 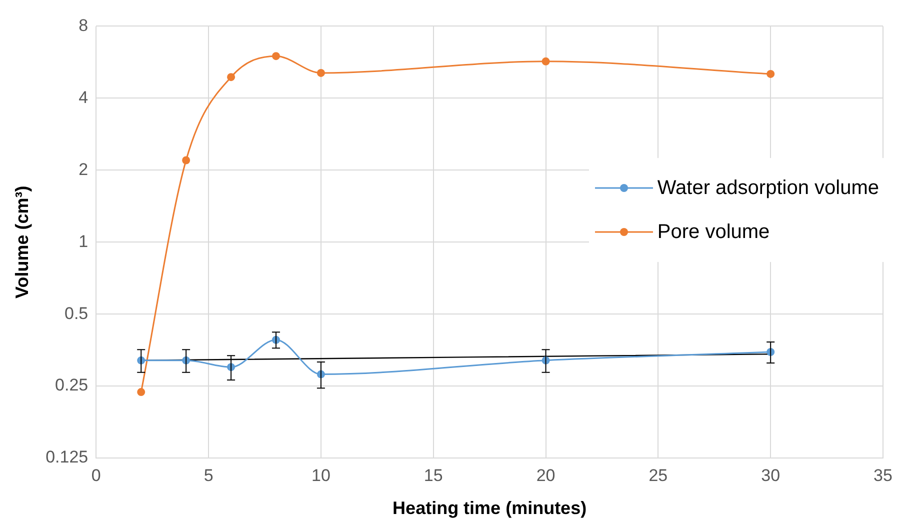 I want to click on y-axis-title: Volume (cm³), so click(x=22, y=242).